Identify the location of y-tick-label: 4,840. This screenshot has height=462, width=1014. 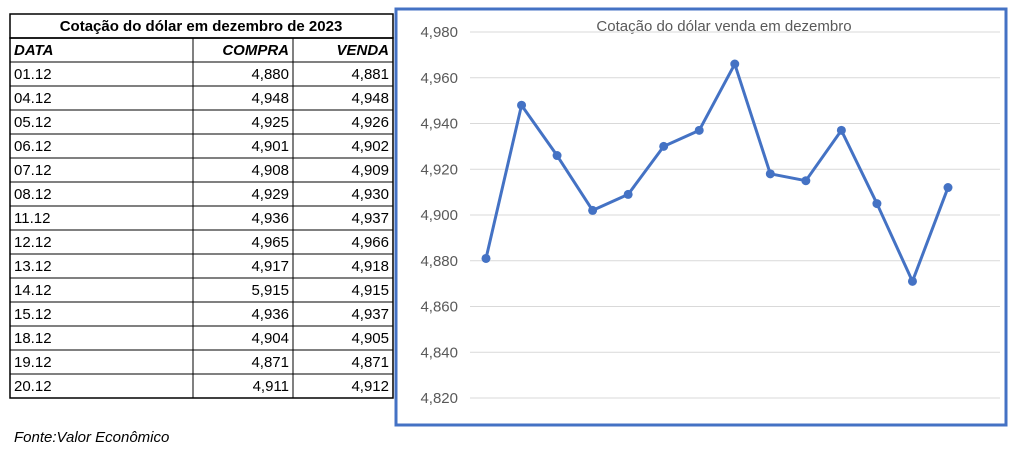
(439, 352).